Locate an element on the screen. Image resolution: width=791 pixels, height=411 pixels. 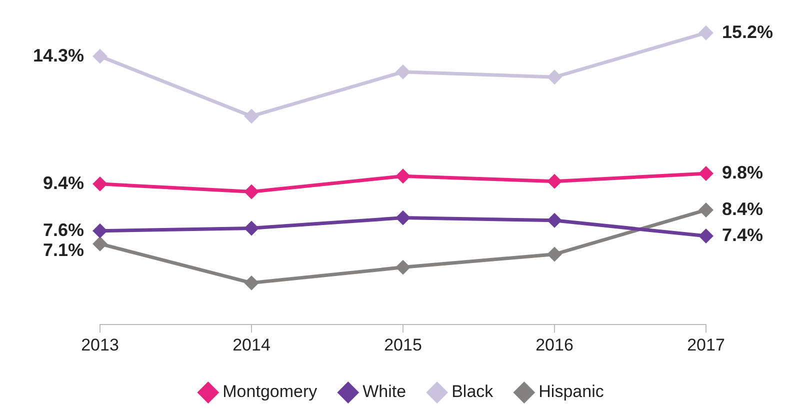
data-label: 9.8% is located at coordinates (743, 172).